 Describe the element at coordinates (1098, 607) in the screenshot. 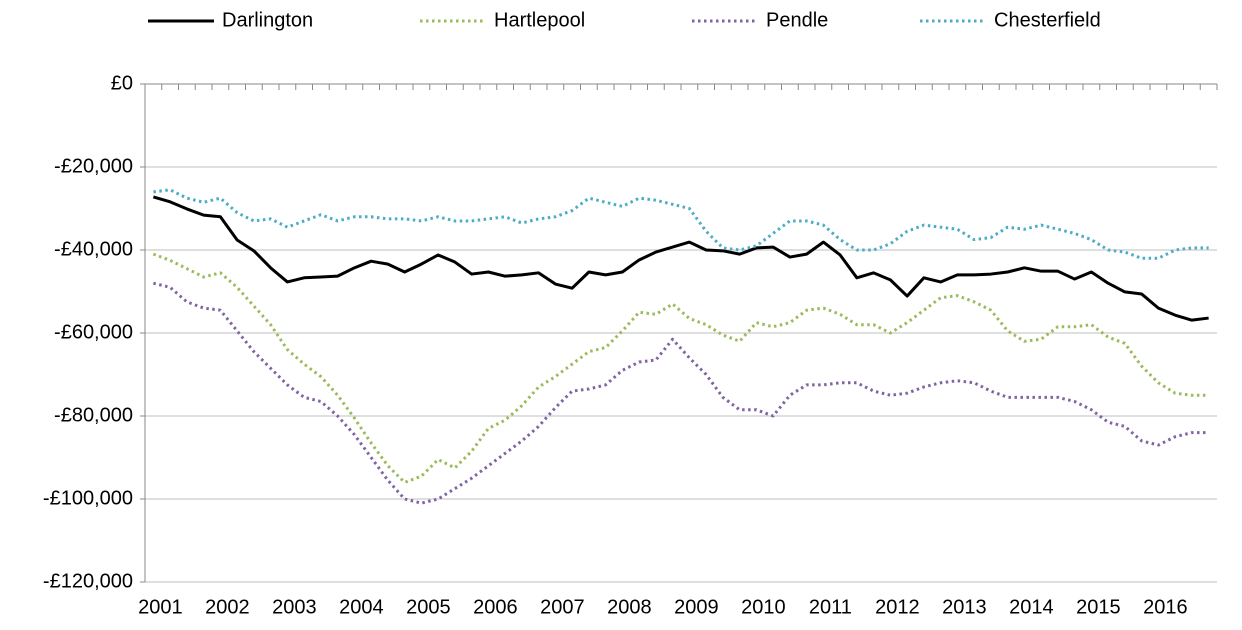

I see `x-tick-label: 2015` at that location.